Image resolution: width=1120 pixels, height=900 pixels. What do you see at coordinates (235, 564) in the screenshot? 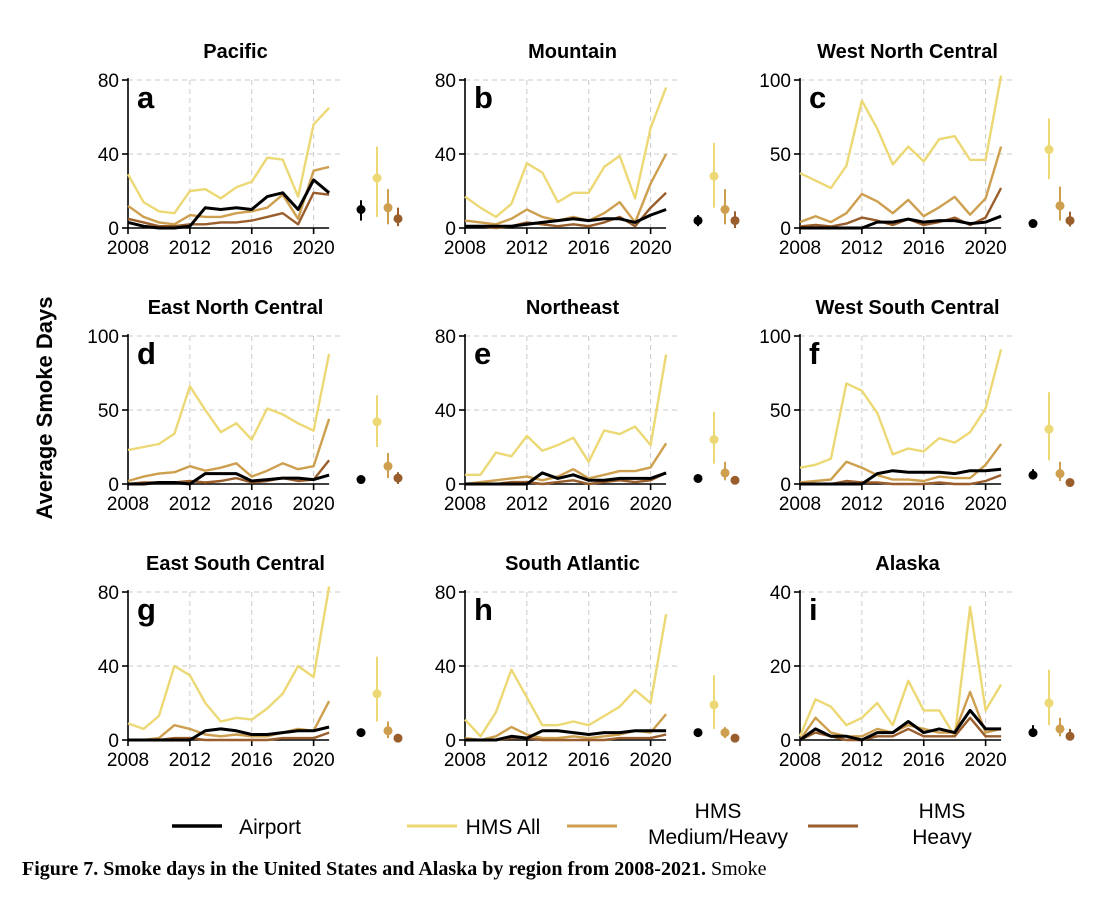
I see `panel-title: East South Central` at bounding box center [235, 564].